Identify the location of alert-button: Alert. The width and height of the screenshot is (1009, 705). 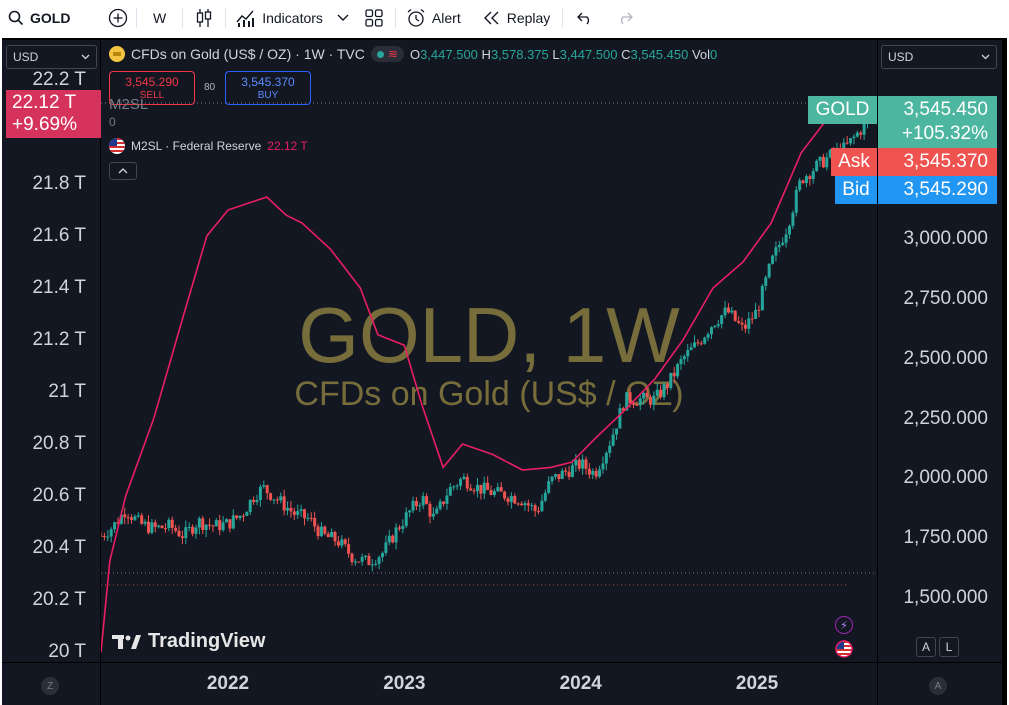
(433, 18).